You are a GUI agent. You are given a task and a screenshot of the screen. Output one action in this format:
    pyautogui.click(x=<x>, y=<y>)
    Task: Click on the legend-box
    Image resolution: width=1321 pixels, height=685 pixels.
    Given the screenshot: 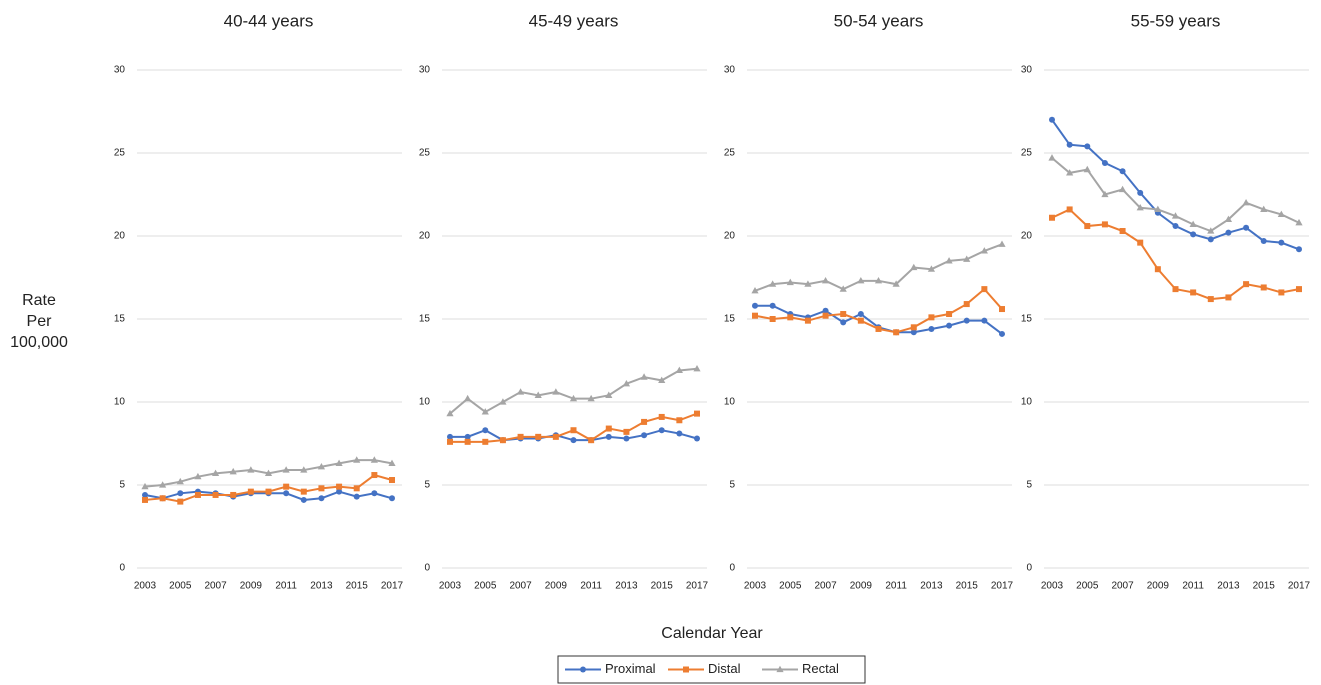 What is the action you would take?
    pyautogui.click(x=711, y=669)
    